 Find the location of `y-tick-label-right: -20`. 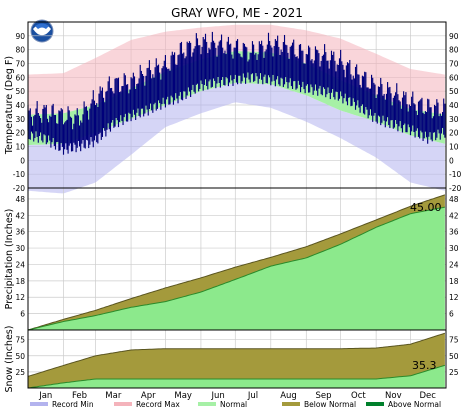

y-tick-label-right: -20 is located at coordinates (455, 188).